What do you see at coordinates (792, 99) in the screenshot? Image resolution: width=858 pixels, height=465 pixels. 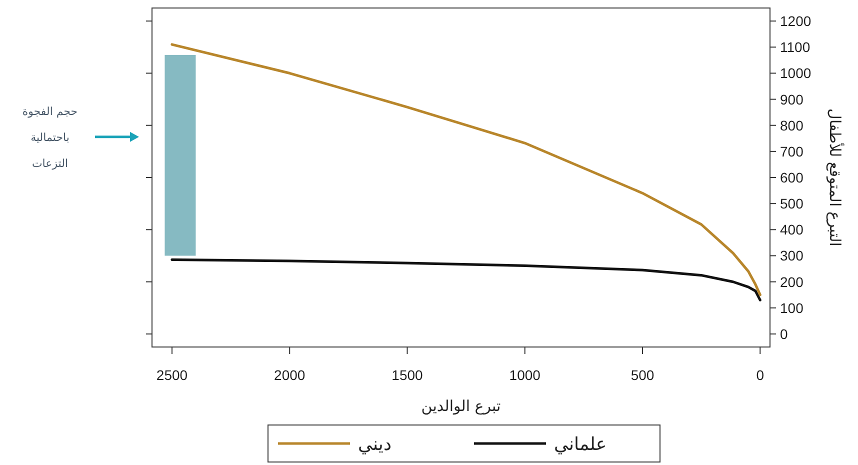 I see `y-tick-label: 900` at bounding box center [792, 99].